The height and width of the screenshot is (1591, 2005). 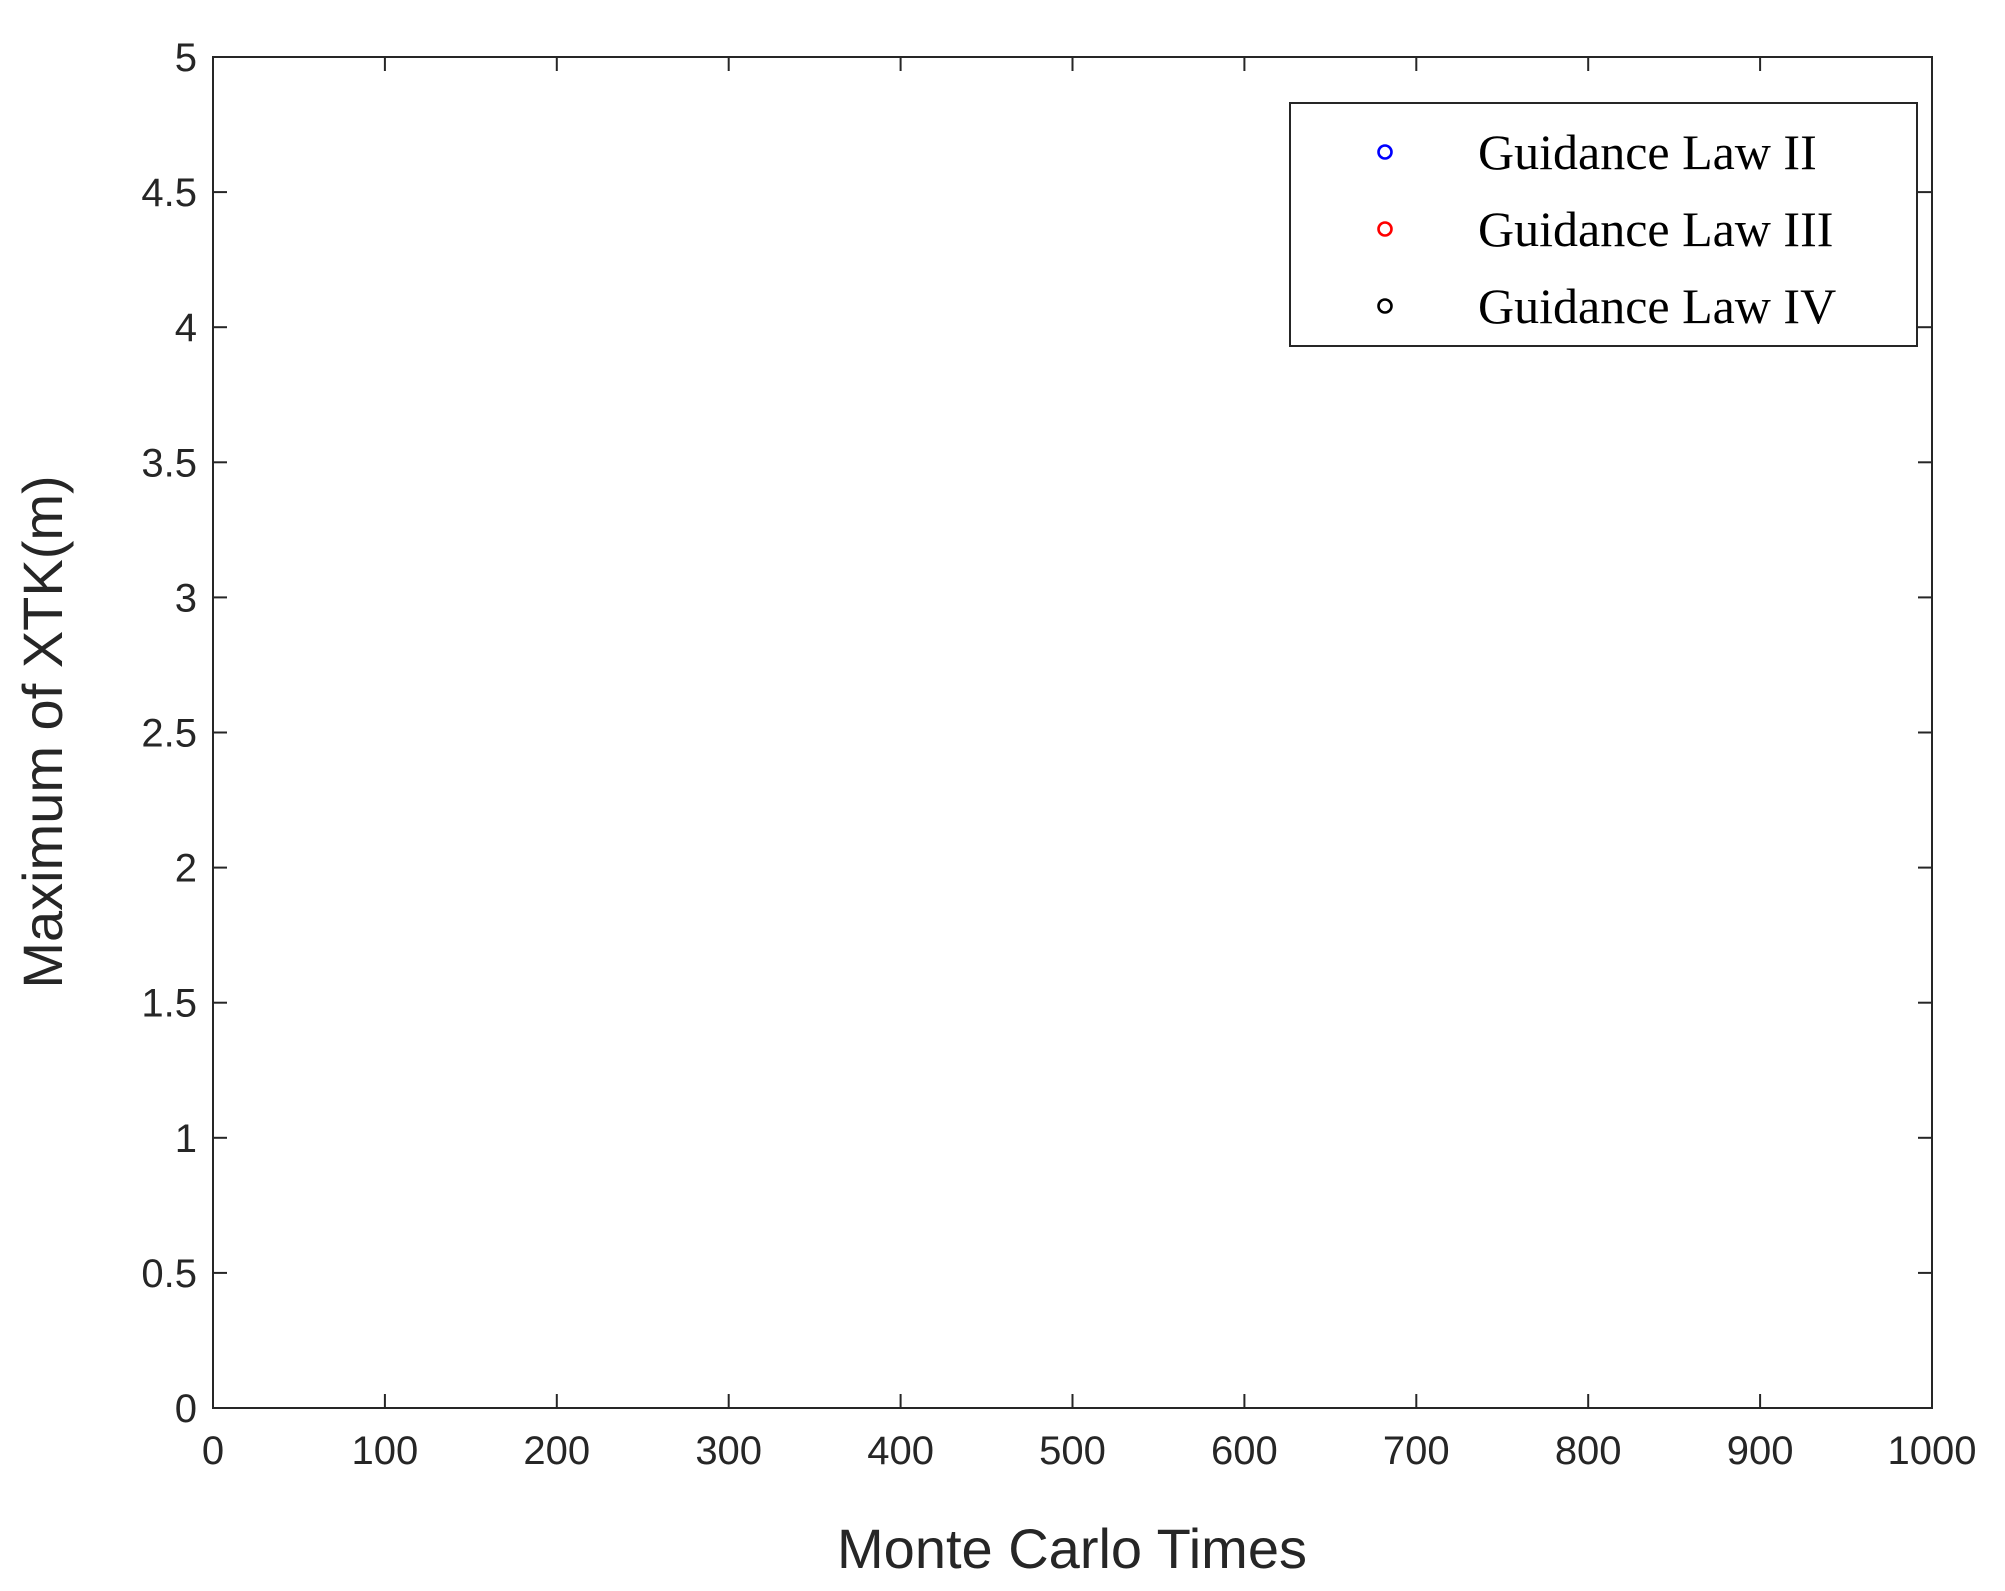 What do you see at coordinates (556, 1451) in the screenshot?
I see `x-tick-label: 200` at bounding box center [556, 1451].